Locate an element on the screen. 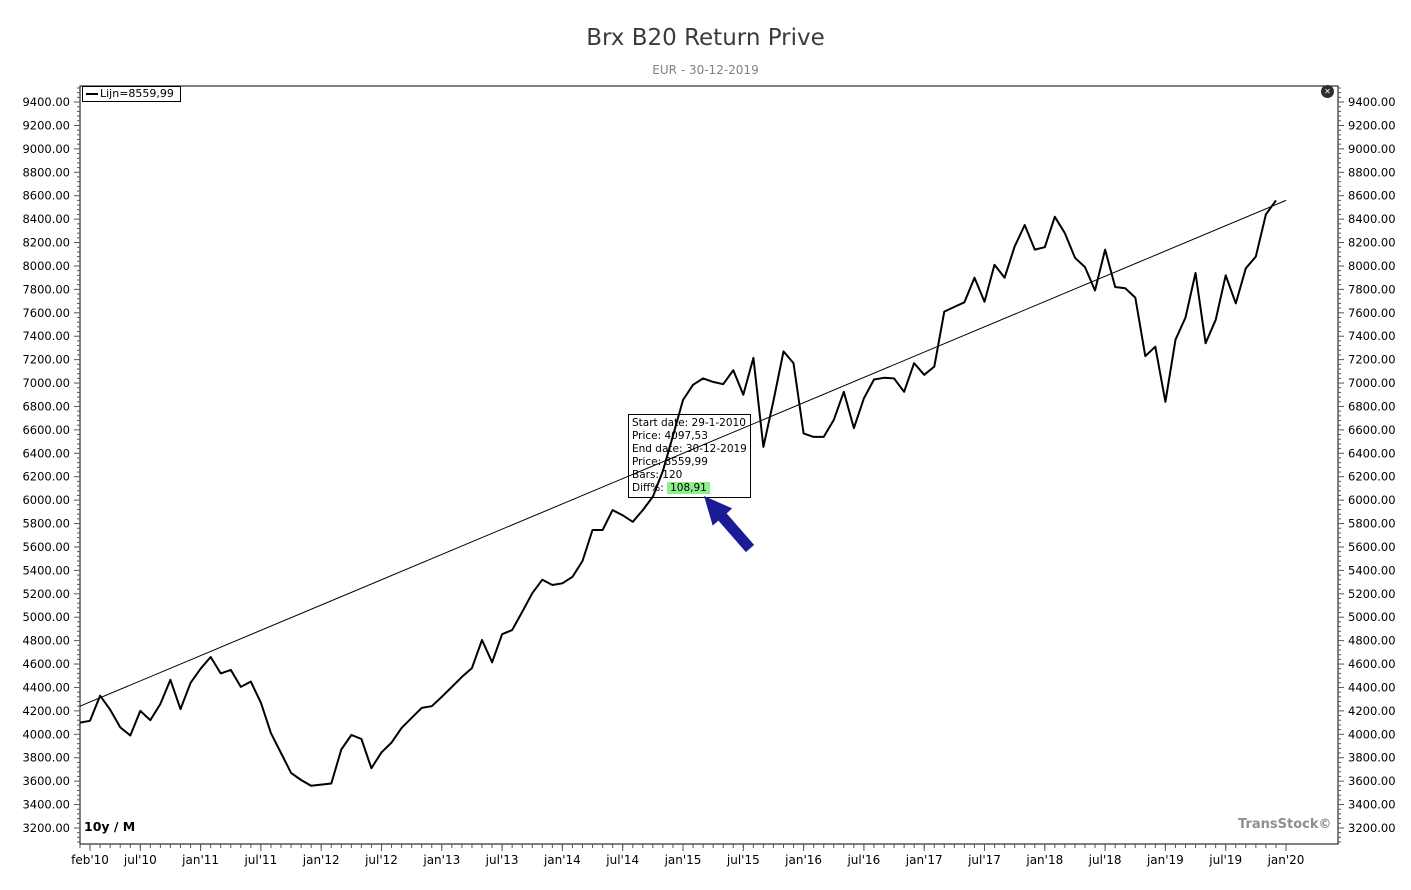 The height and width of the screenshot is (890, 1411). legend-label: Lijn=8559,99 is located at coordinates (137, 93).